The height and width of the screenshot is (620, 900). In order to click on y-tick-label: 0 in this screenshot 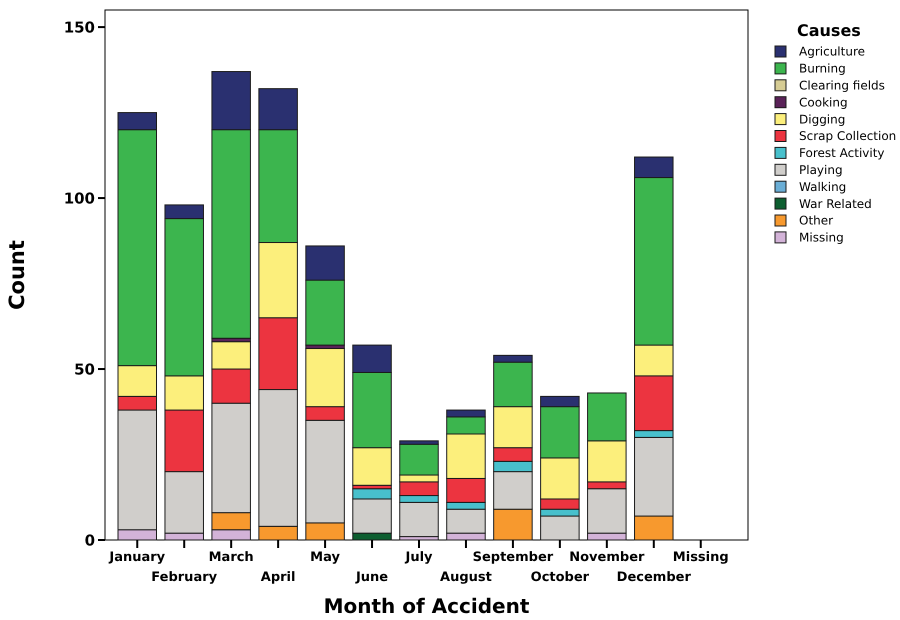, I will do `click(89, 540)`.